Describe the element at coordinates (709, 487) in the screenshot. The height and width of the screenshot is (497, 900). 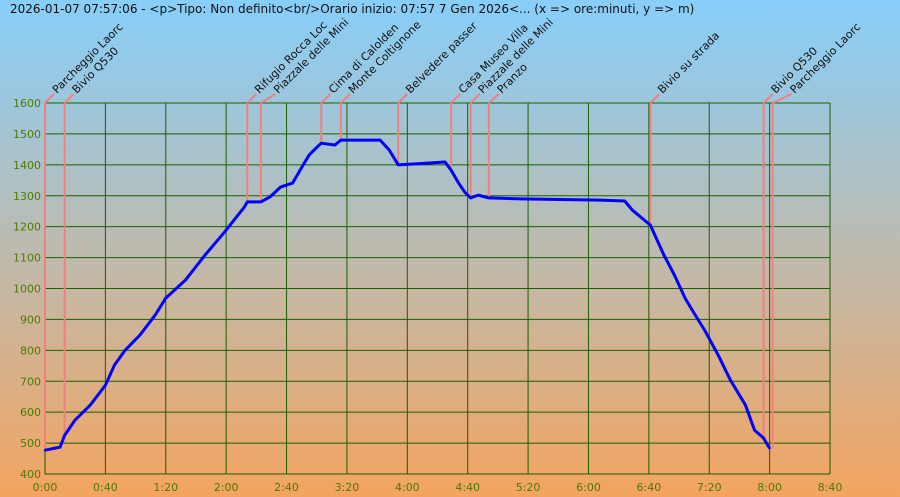
I see `x-tick-label: 7:20` at that location.